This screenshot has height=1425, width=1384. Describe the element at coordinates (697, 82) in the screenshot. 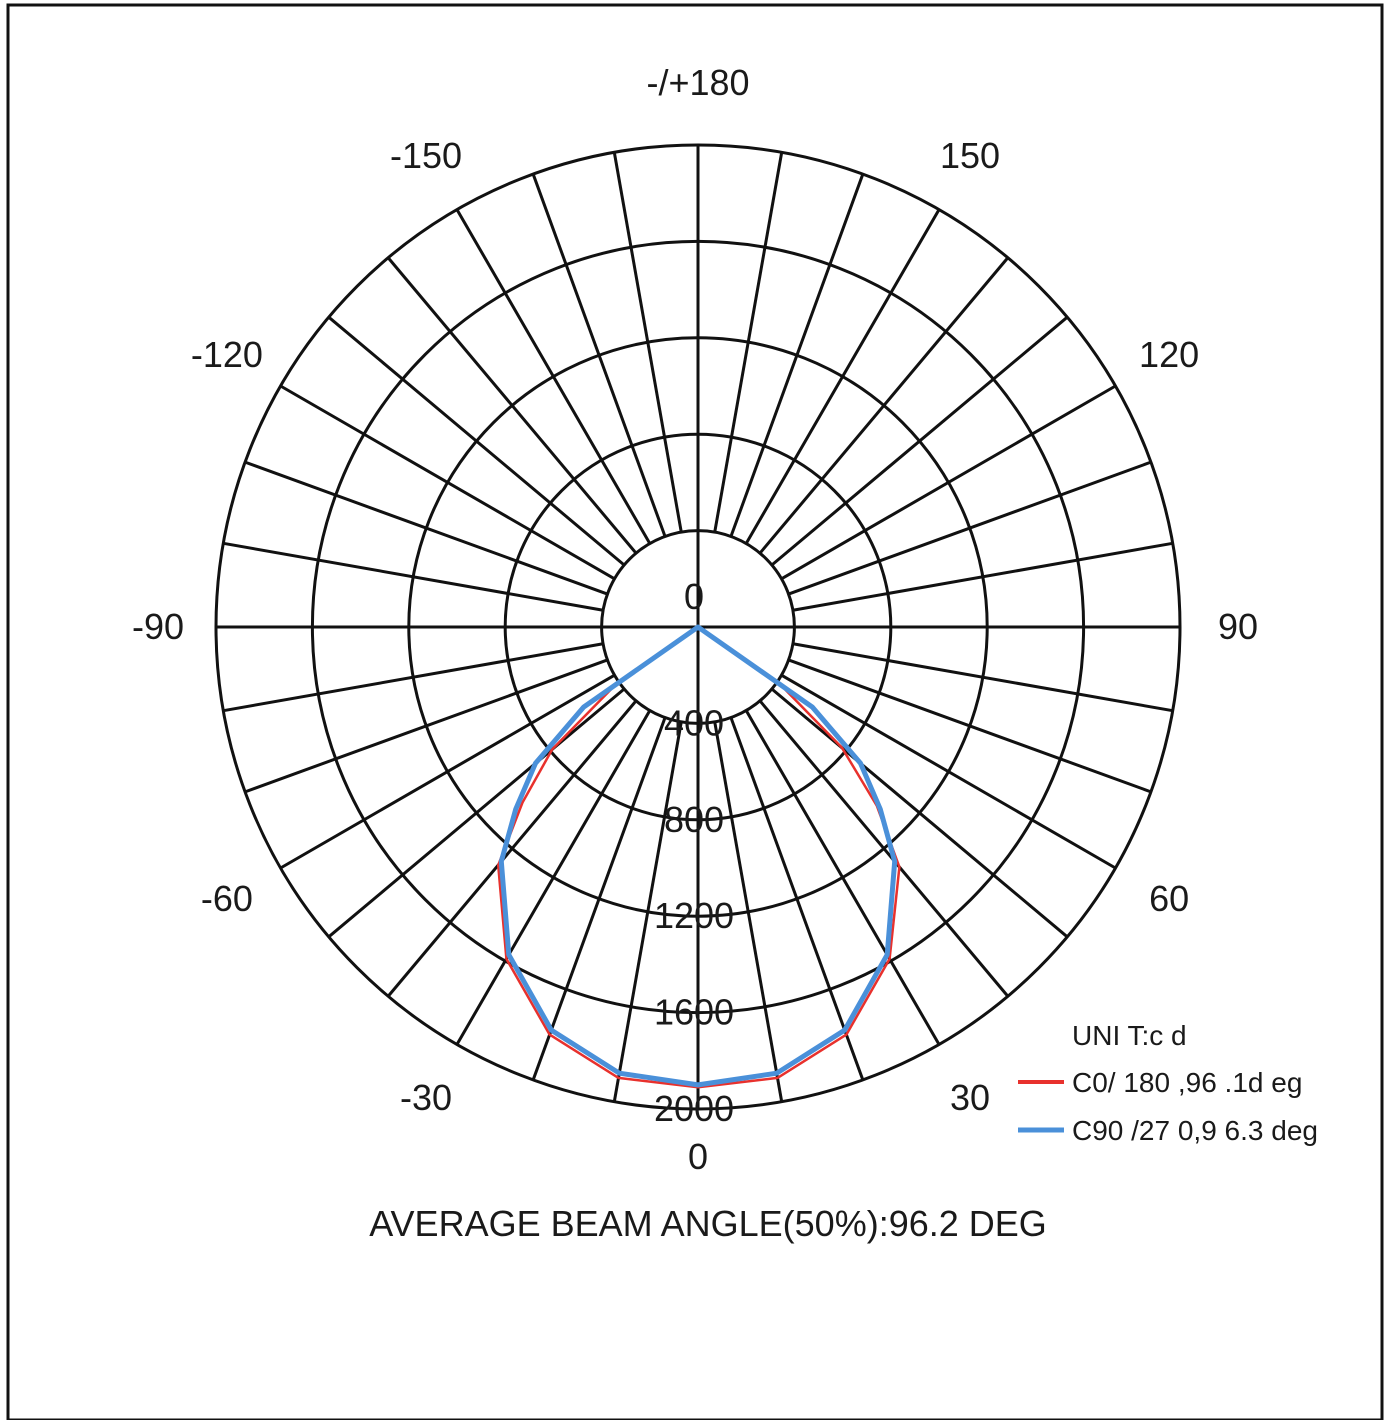

I see `angle-label: -/+180` at that location.